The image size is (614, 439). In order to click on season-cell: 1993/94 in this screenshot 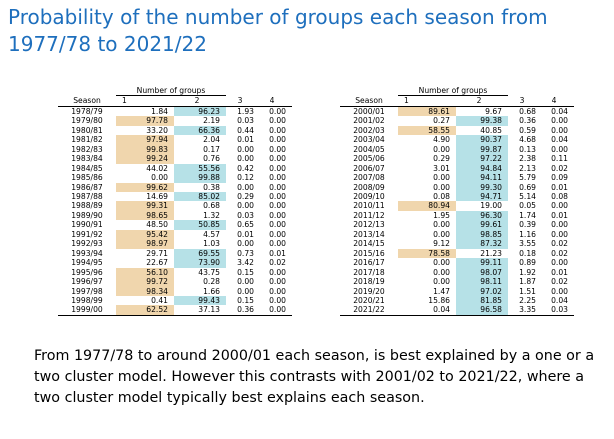, I will do `click(87, 253)`.